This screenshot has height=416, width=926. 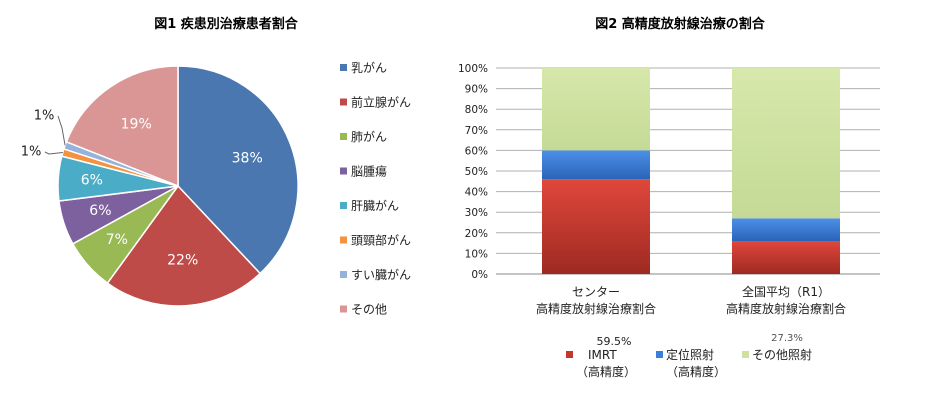 I want to click on annotation-national: 27.3%, so click(x=787, y=338).